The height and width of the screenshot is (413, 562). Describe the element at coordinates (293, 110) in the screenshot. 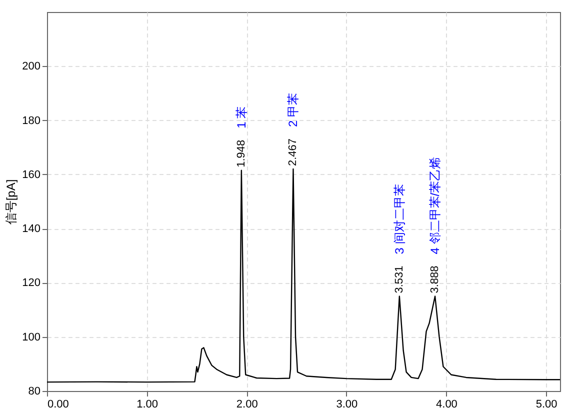

I see `annotation: 2 甲苯` at that location.